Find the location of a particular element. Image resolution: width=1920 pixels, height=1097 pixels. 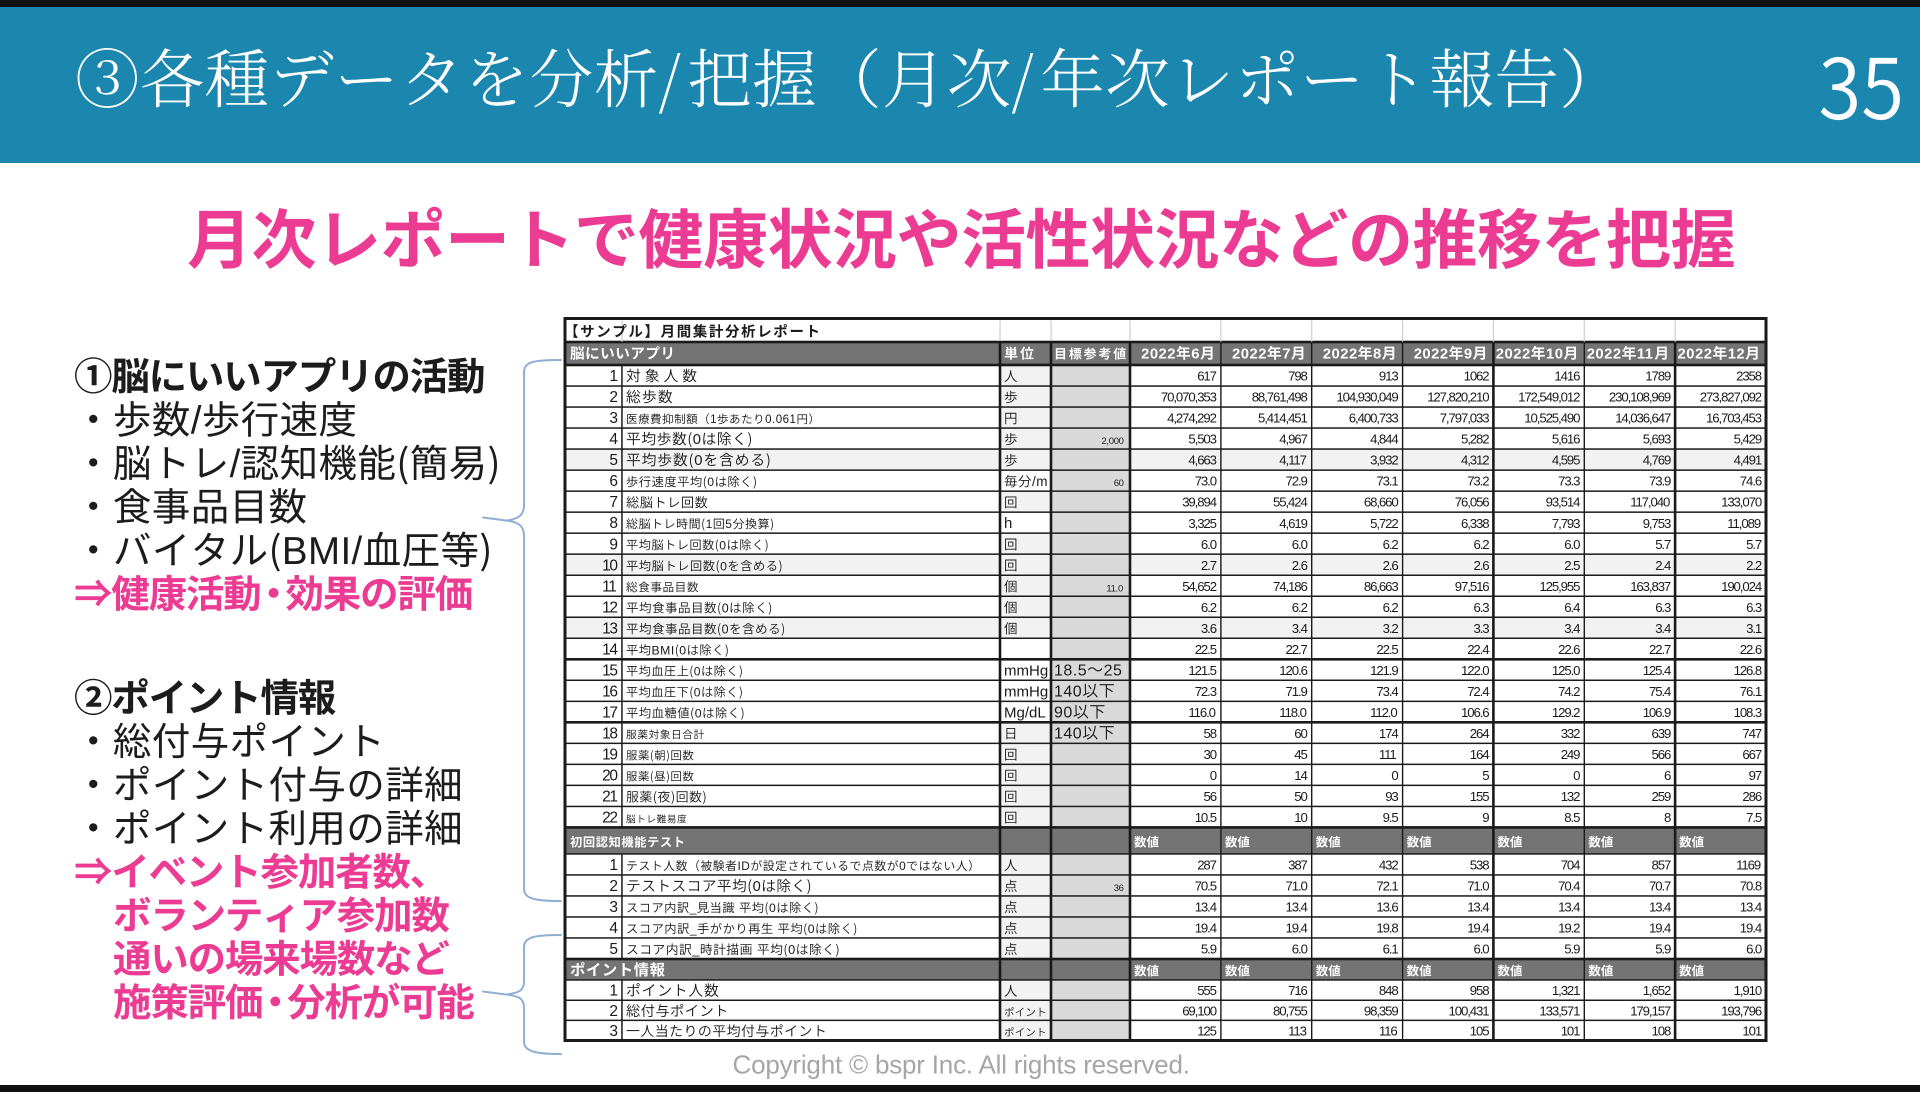

svg-text: 55,424 is located at coordinates (1290, 502).